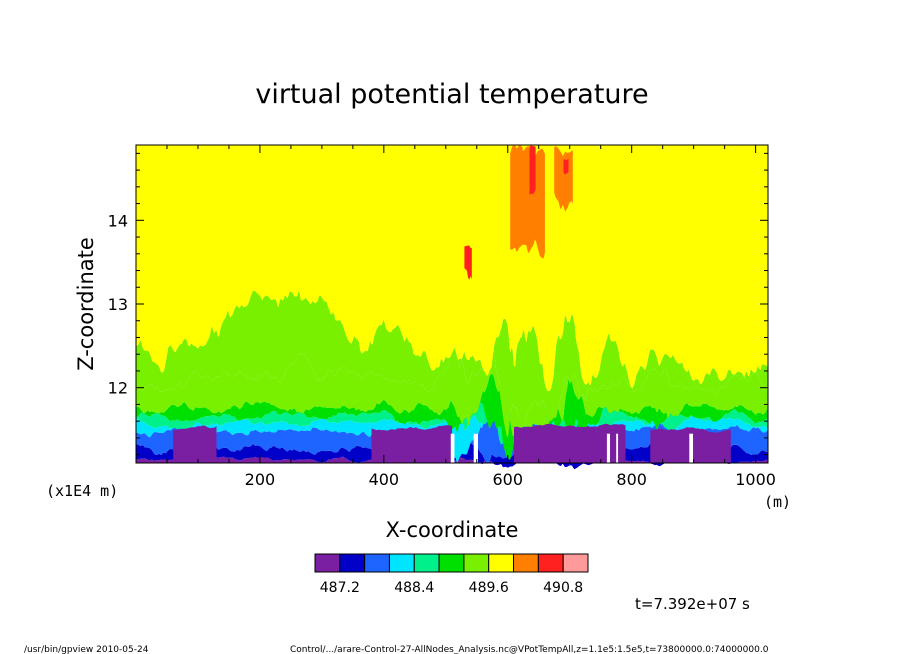 The width and height of the screenshot is (904, 654). I want to click on x-tick-label: 400, so click(384, 479).